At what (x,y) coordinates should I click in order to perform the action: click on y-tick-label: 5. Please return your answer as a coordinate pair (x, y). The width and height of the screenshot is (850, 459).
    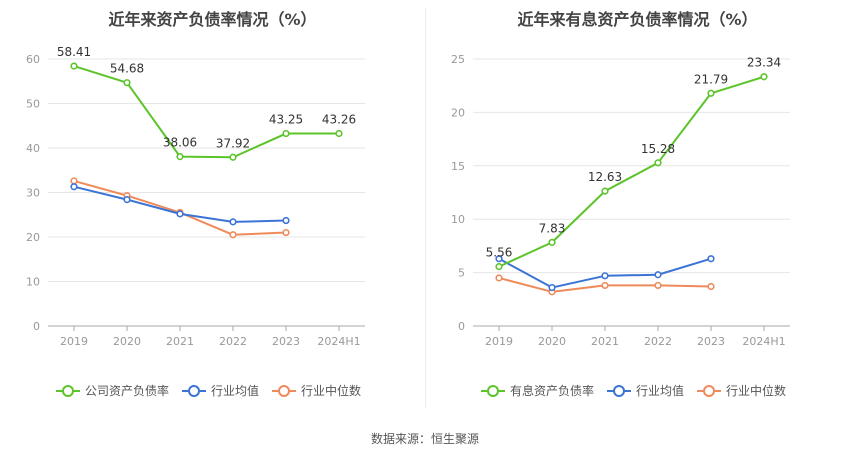
    Looking at the image, I should click on (461, 273).